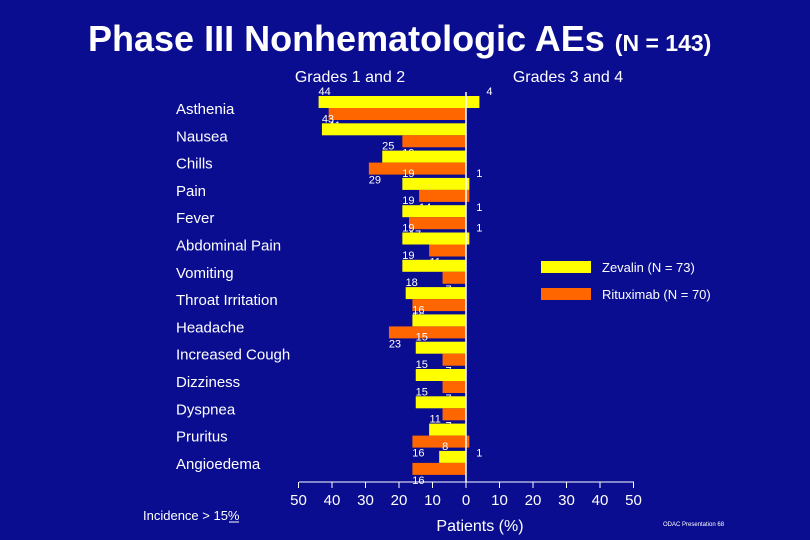 The image size is (810, 540). What do you see at coordinates (489, 92) in the screenshot?
I see `data-label: 4` at bounding box center [489, 92].